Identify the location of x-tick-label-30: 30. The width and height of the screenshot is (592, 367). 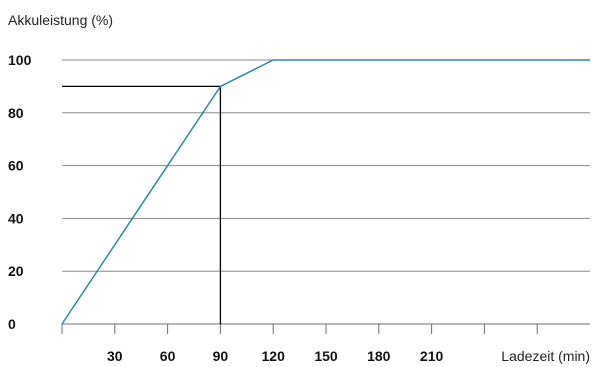
(115, 356).